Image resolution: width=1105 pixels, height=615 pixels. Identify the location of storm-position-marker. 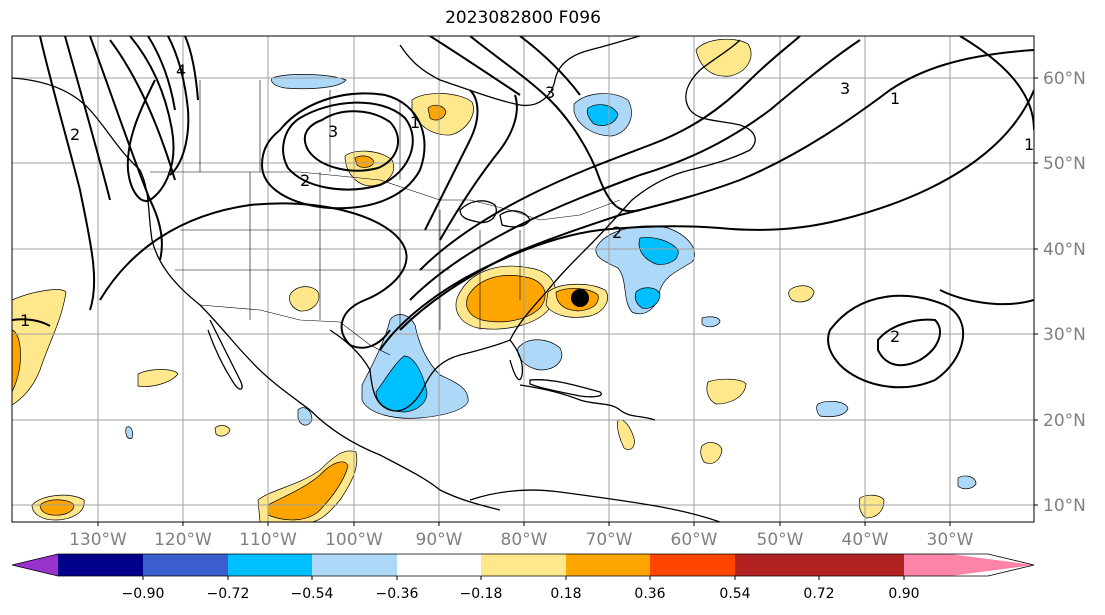
(580, 298).